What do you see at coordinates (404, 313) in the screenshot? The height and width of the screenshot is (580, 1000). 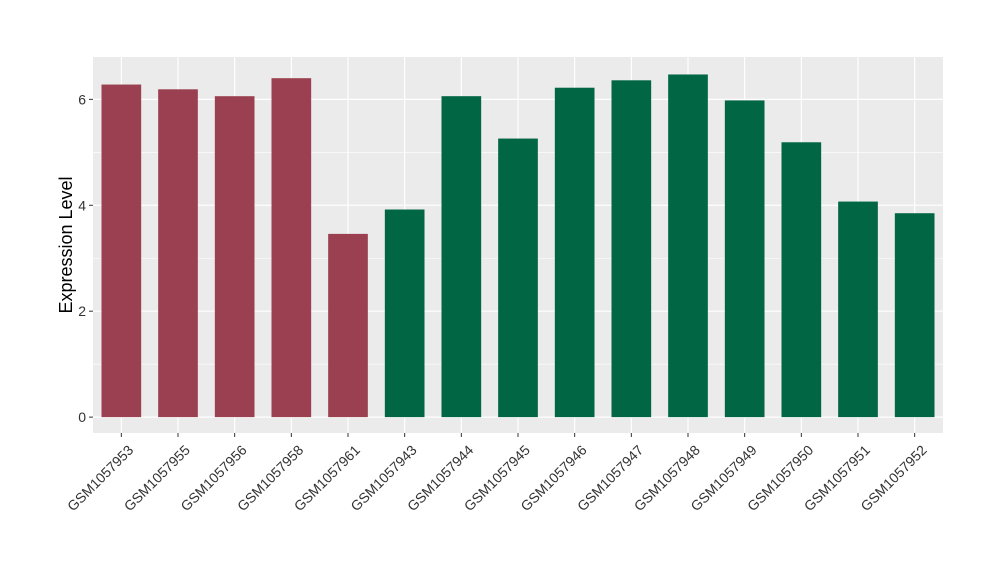 I see `bar-GSM1057943` at bounding box center [404, 313].